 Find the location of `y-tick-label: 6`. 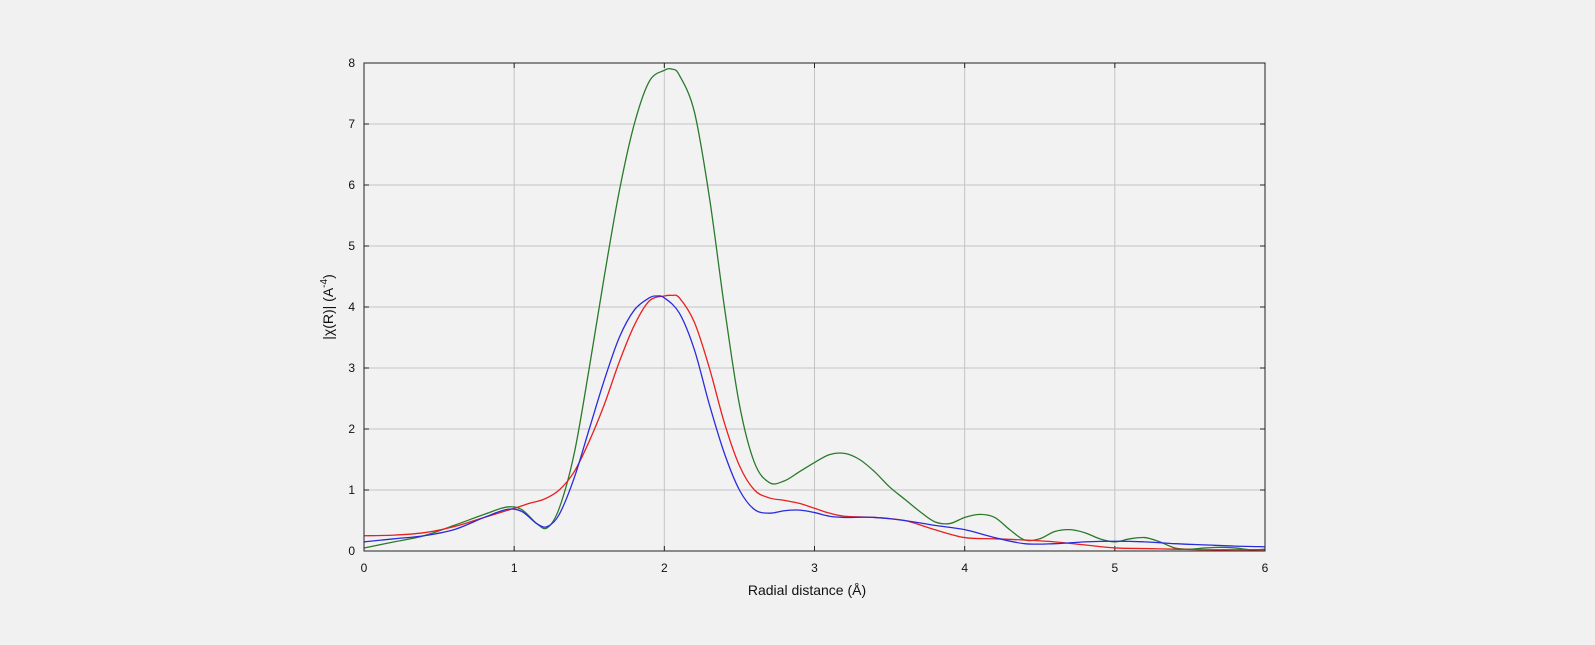

y-tick-label: 6 is located at coordinates (351, 185).